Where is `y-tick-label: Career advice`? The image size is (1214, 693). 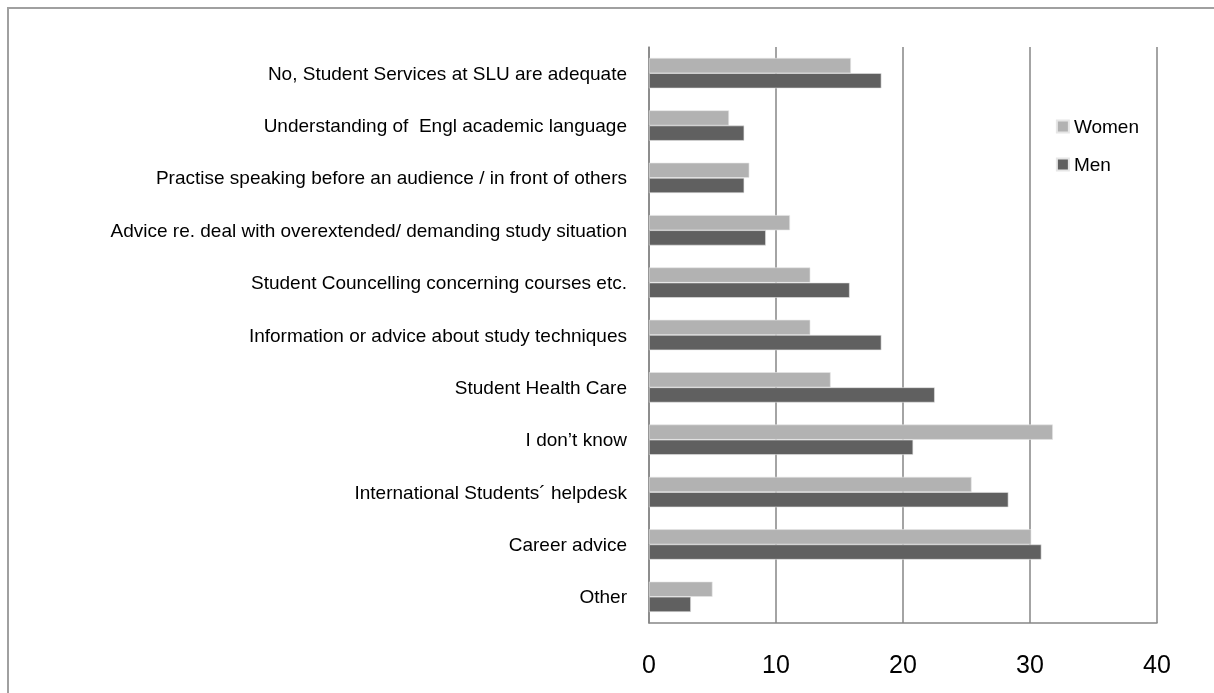
y-tick-label: Career advice is located at coordinates (567, 544).